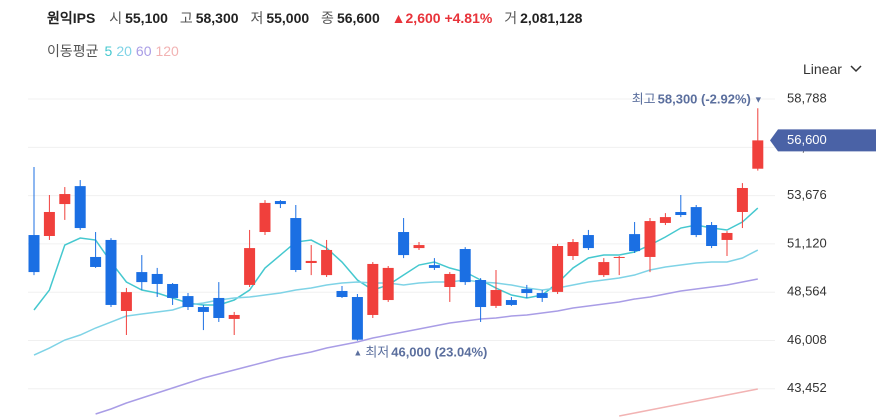 The width and height of the screenshot is (883, 417). What do you see at coordinates (115, 51) in the screenshot?
I see `ma-legend: 이동평균 5 20 60 120` at bounding box center [115, 51].